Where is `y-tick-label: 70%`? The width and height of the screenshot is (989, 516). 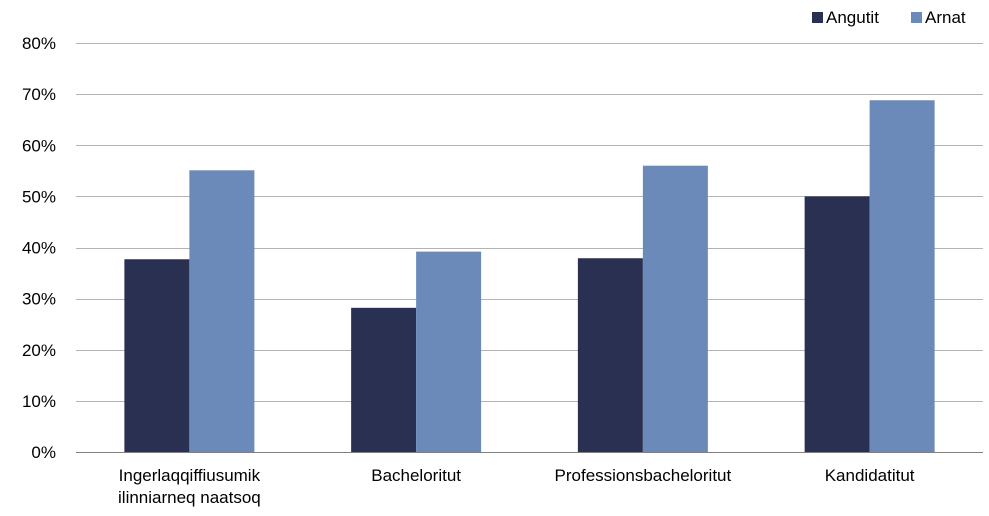 y-tick-label: 70% is located at coordinates (39, 94).